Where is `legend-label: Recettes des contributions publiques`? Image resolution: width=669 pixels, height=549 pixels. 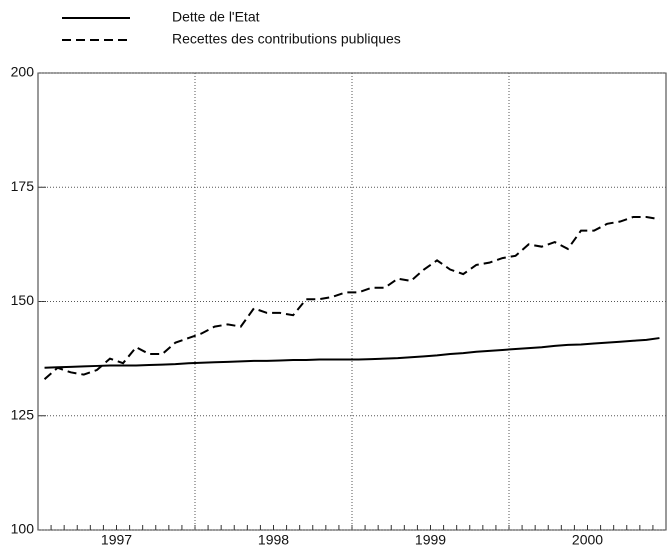 legend-label: Recettes des contributions publiques is located at coordinates (286, 39).